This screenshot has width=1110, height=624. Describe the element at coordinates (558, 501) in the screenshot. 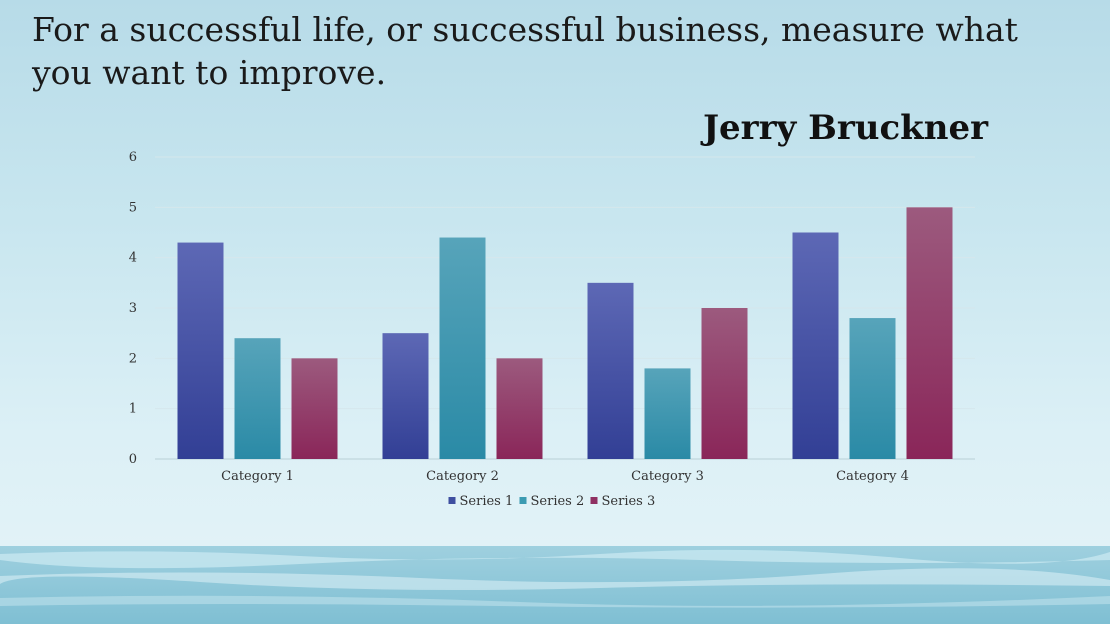

I see `legend-label: Series 2` at that location.